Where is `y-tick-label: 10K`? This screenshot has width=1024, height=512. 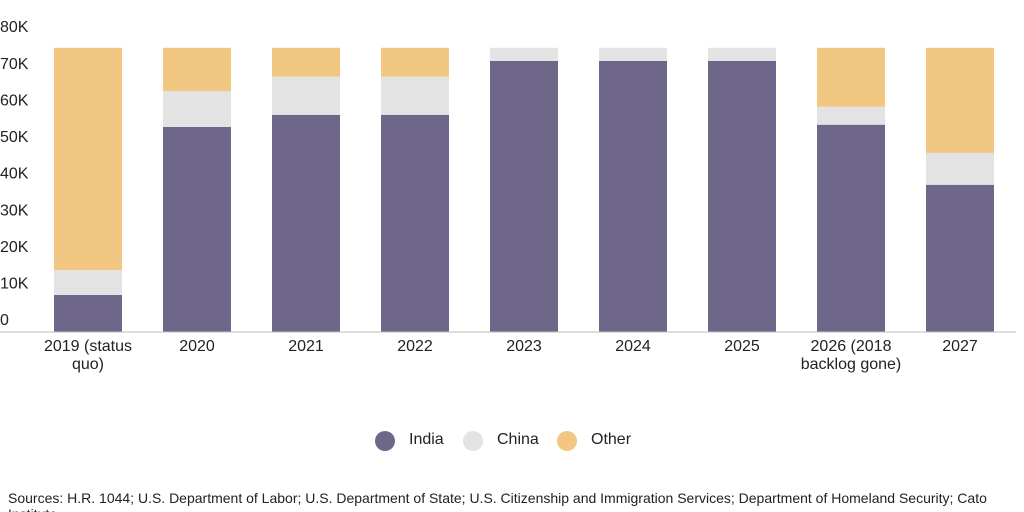
y-tick-label: 10K is located at coordinates (14, 284).